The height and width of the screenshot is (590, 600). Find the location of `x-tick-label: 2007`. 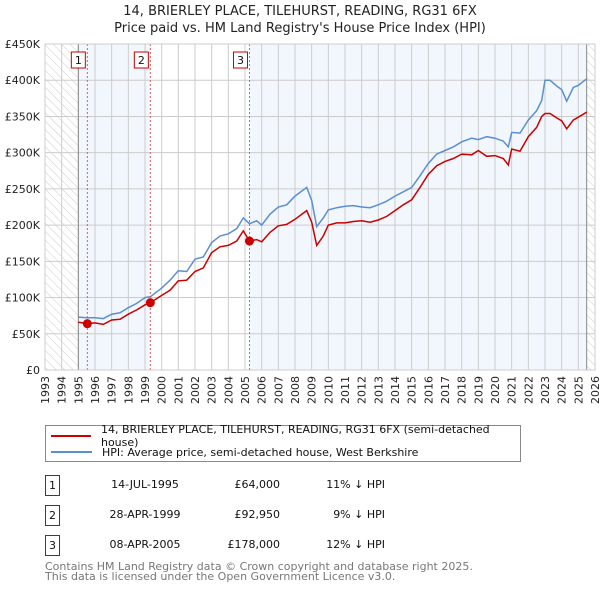

x-tick-label: 2007 is located at coordinates (278, 390).